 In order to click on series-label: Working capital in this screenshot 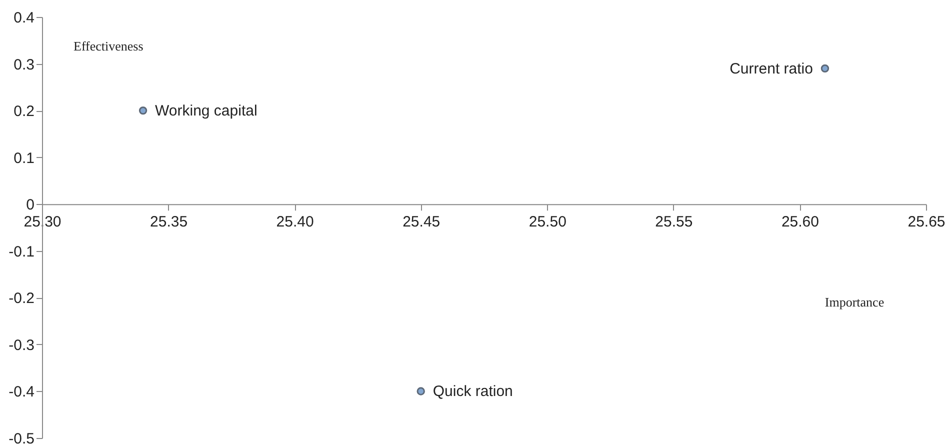, I will do `click(206, 111)`.